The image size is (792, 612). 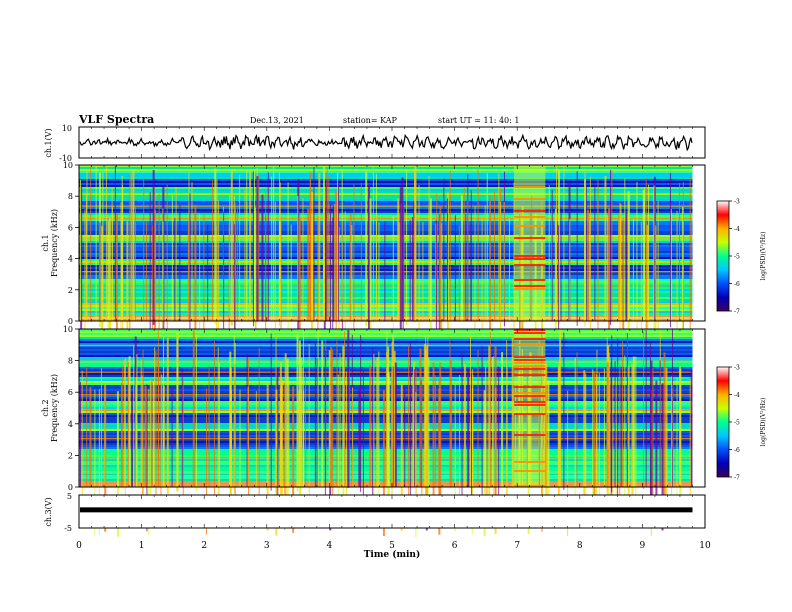 I want to click on colorbar-1-tick-label: -7, so click(x=737, y=312).